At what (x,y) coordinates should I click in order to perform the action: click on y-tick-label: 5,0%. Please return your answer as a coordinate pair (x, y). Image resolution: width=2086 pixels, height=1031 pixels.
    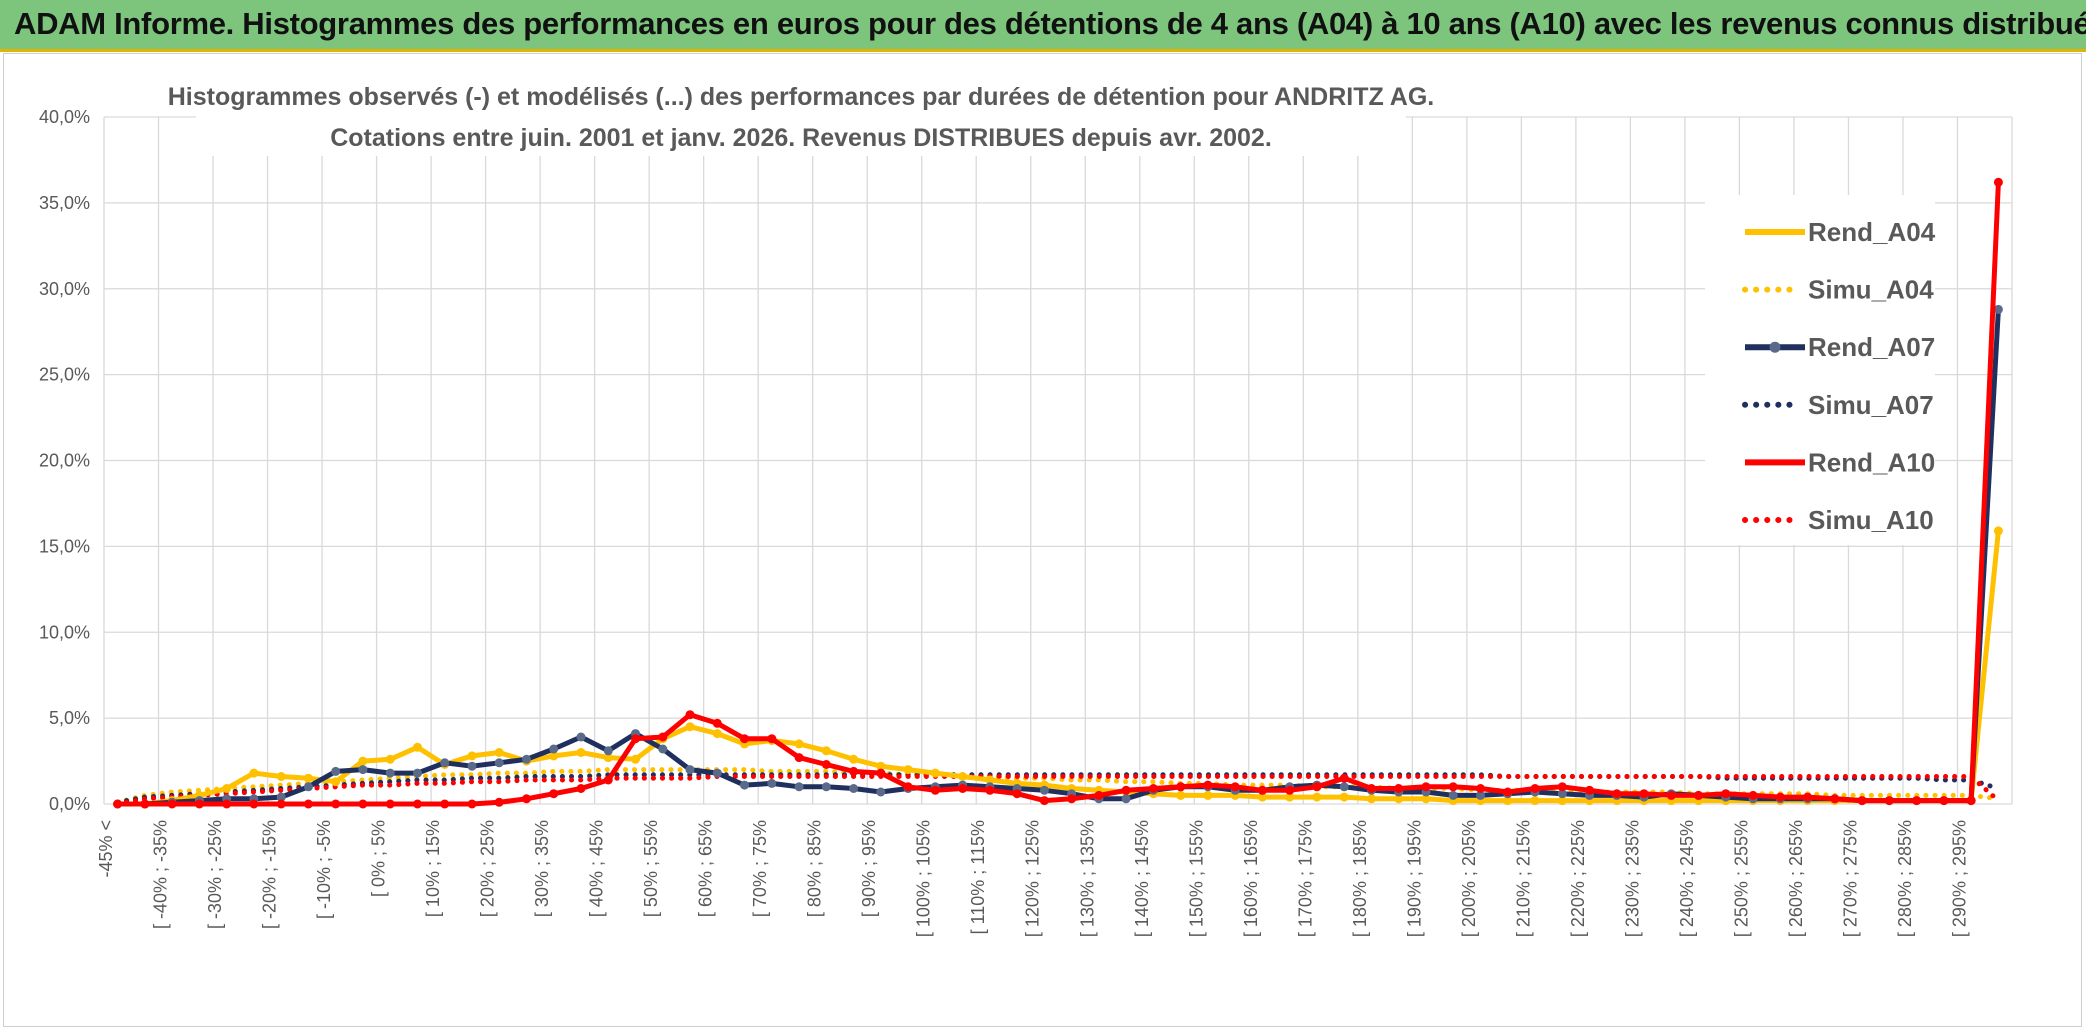
    Looking at the image, I should click on (69, 718).